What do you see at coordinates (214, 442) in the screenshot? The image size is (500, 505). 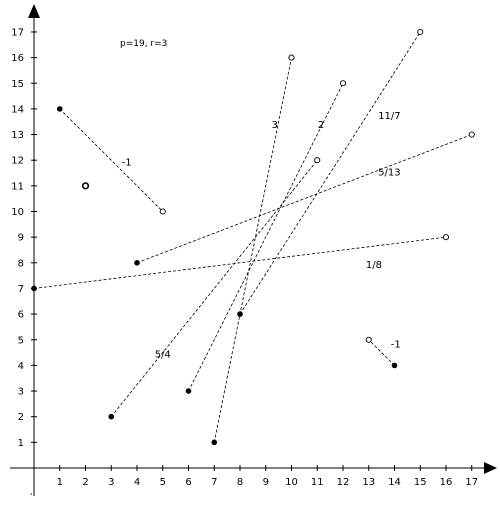 I see `segment-6-start-point` at bounding box center [214, 442].